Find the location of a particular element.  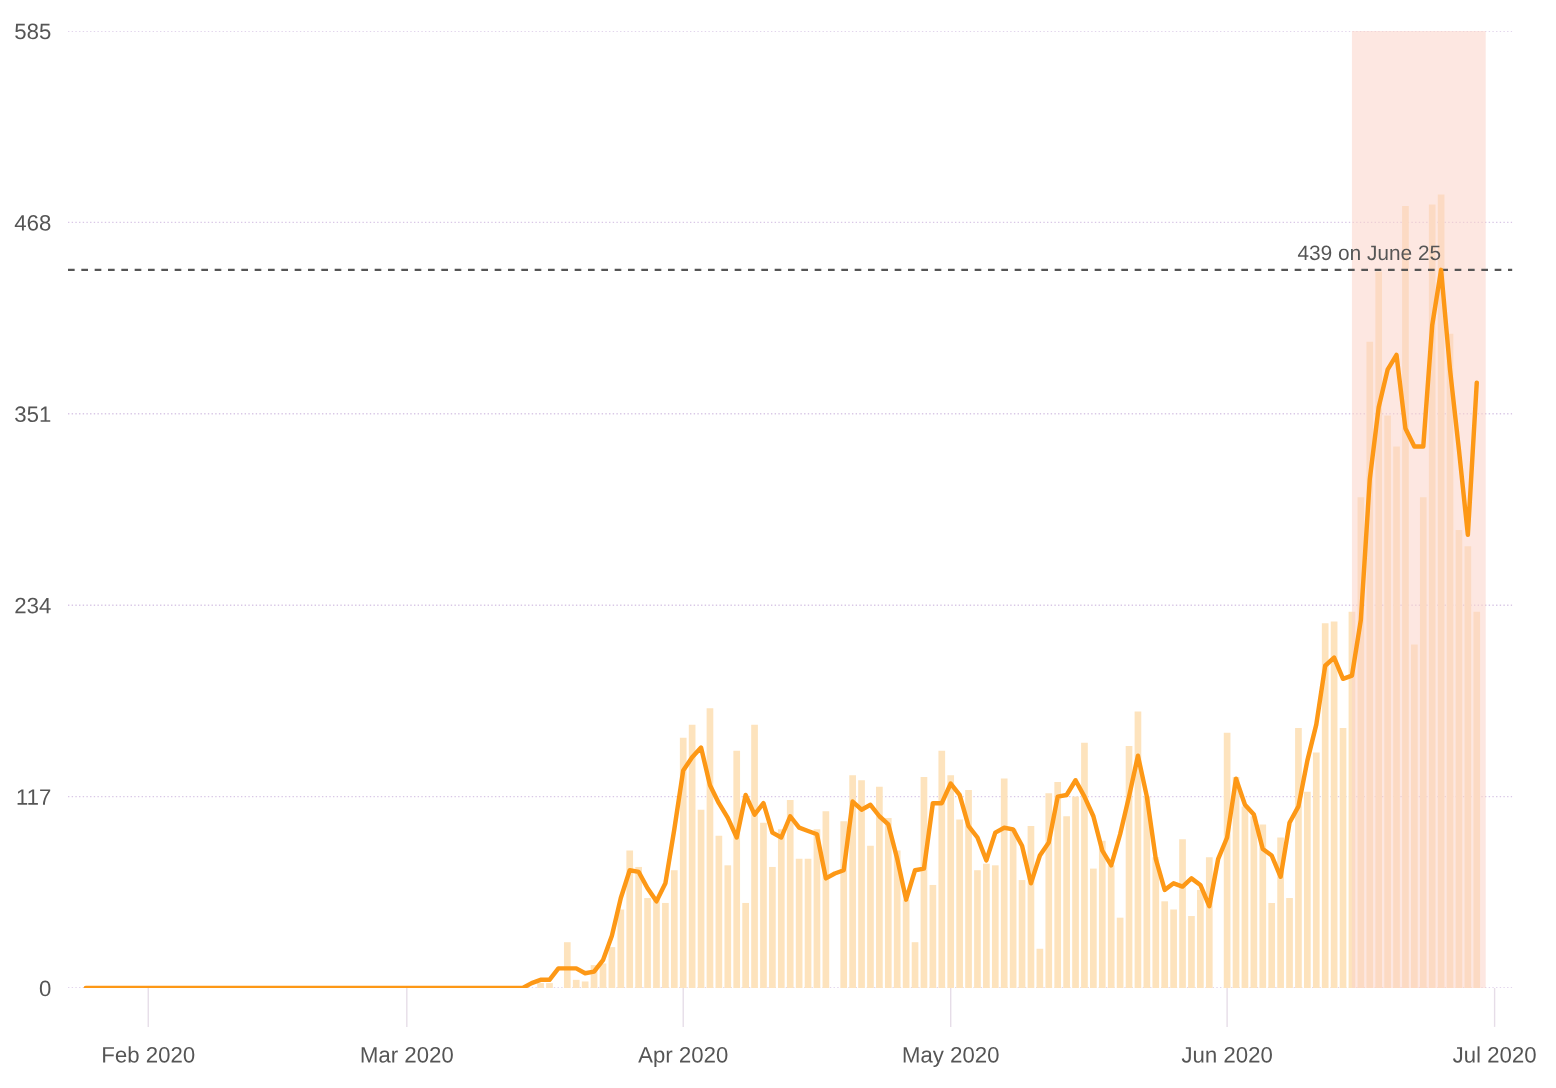

x-tick-label: Apr 2020 is located at coordinates (683, 1057).